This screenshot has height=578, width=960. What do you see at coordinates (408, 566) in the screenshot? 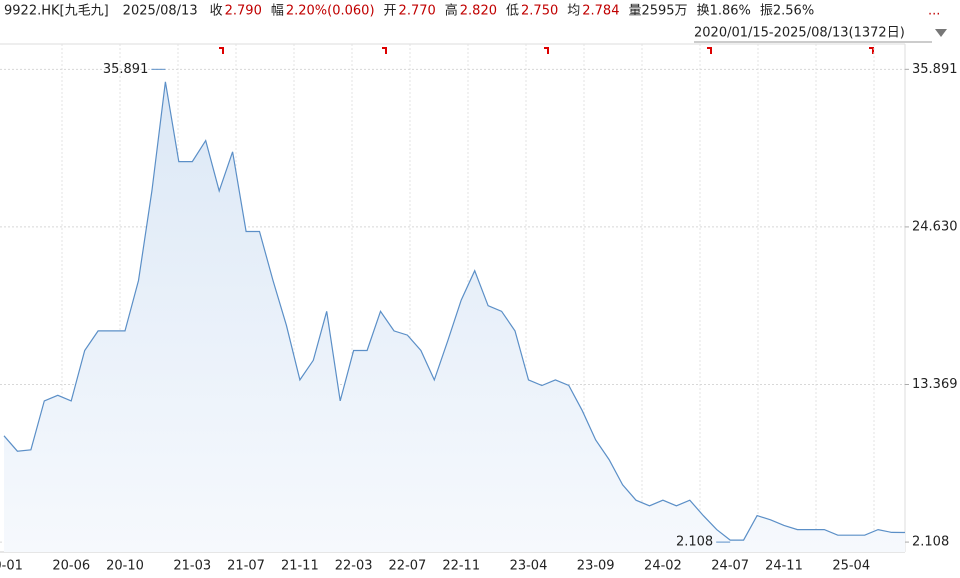
I see `x-tick-label: 22-07` at bounding box center [408, 566].